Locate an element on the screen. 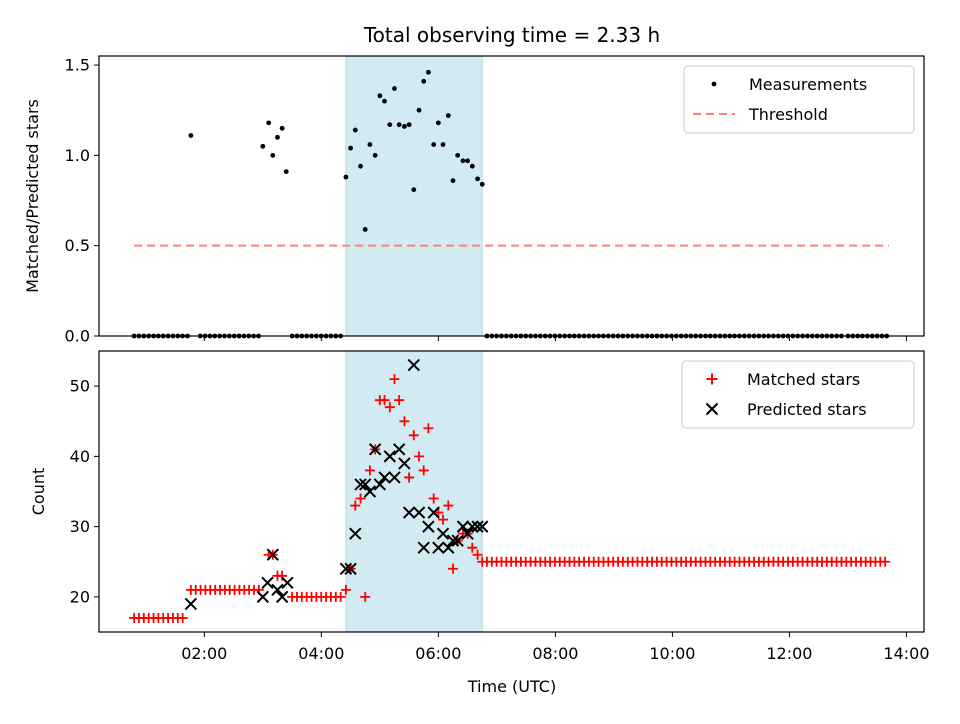  legend-predicted-marker is located at coordinates (712, 409).